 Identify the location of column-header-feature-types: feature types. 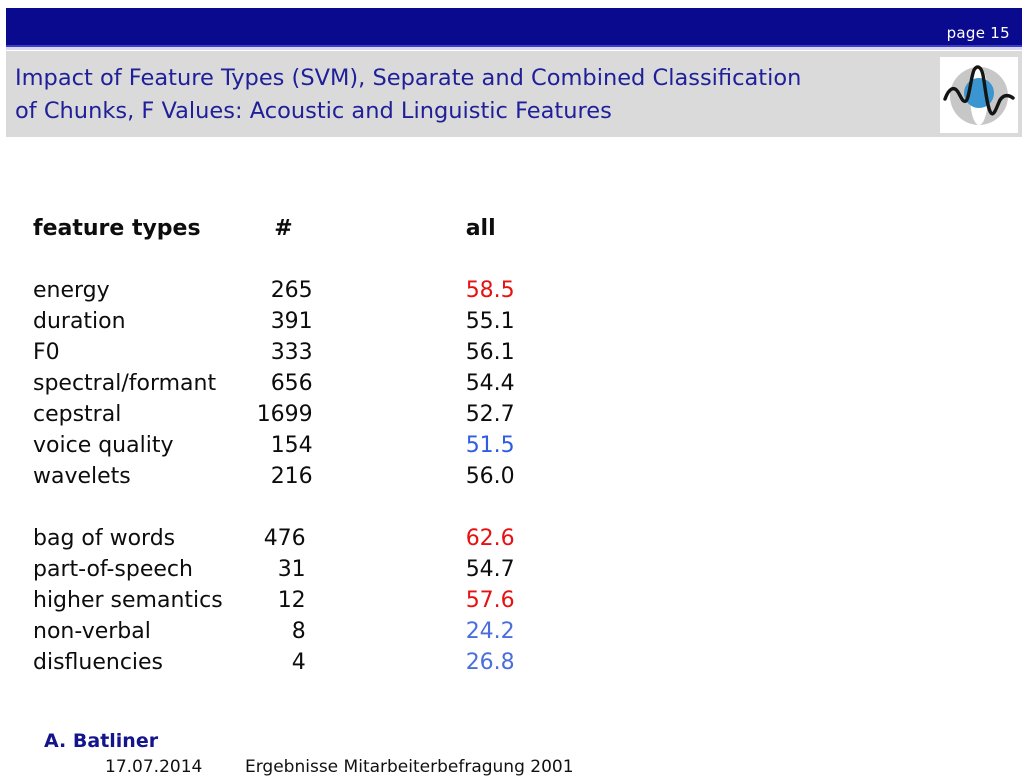
(117, 228).